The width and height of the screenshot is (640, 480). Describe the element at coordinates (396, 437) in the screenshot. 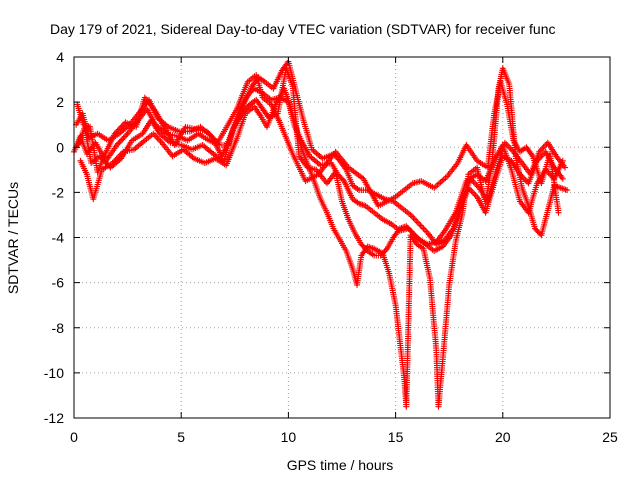

I see `x-tick-label: 15` at that location.